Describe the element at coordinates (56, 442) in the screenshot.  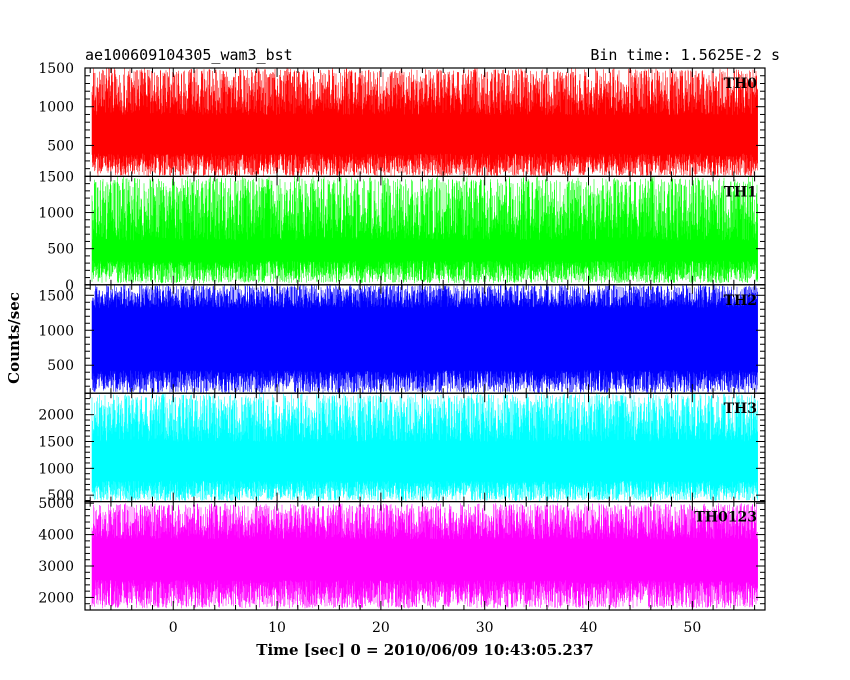
I see `y-tick-label-th3: 1500` at that location.